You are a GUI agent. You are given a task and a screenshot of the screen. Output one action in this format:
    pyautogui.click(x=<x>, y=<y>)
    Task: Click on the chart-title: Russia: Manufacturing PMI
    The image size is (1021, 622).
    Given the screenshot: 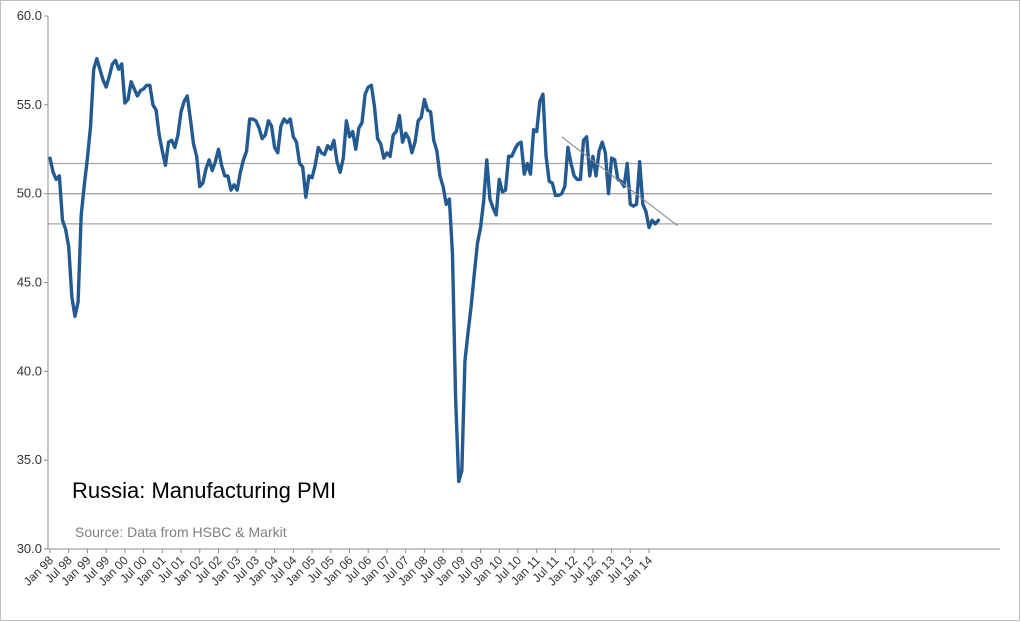 What is the action you would take?
    pyautogui.click(x=204, y=490)
    